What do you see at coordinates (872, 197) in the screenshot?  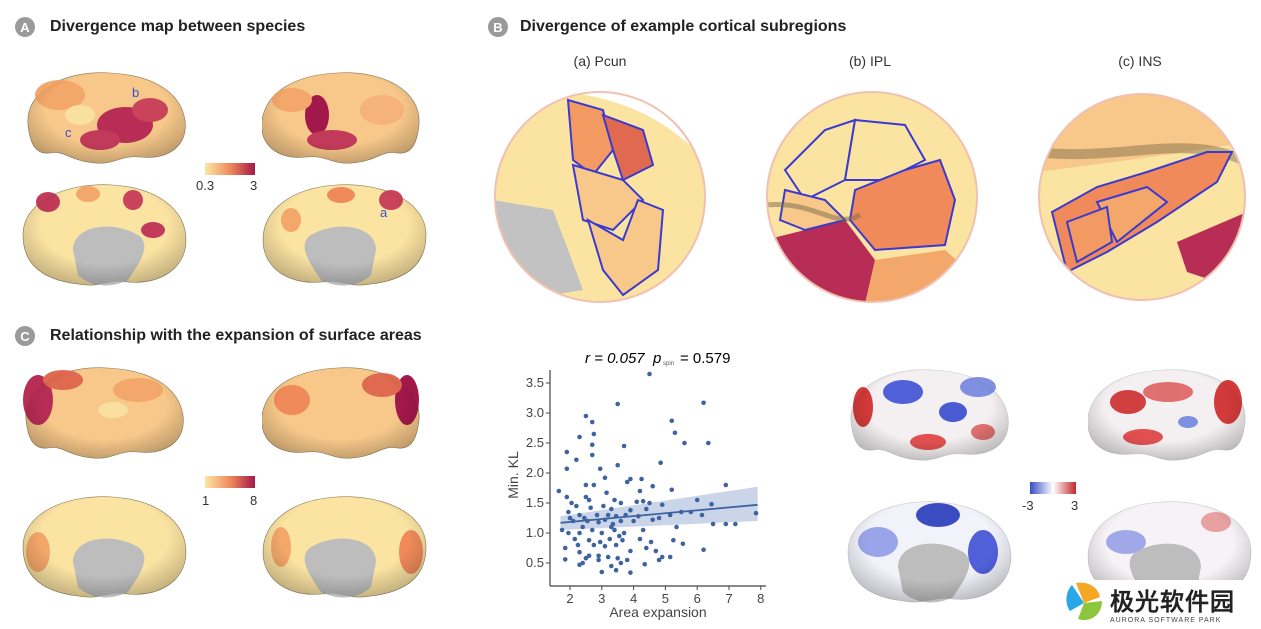 I see `zoom-circle-ipl` at bounding box center [872, 197].